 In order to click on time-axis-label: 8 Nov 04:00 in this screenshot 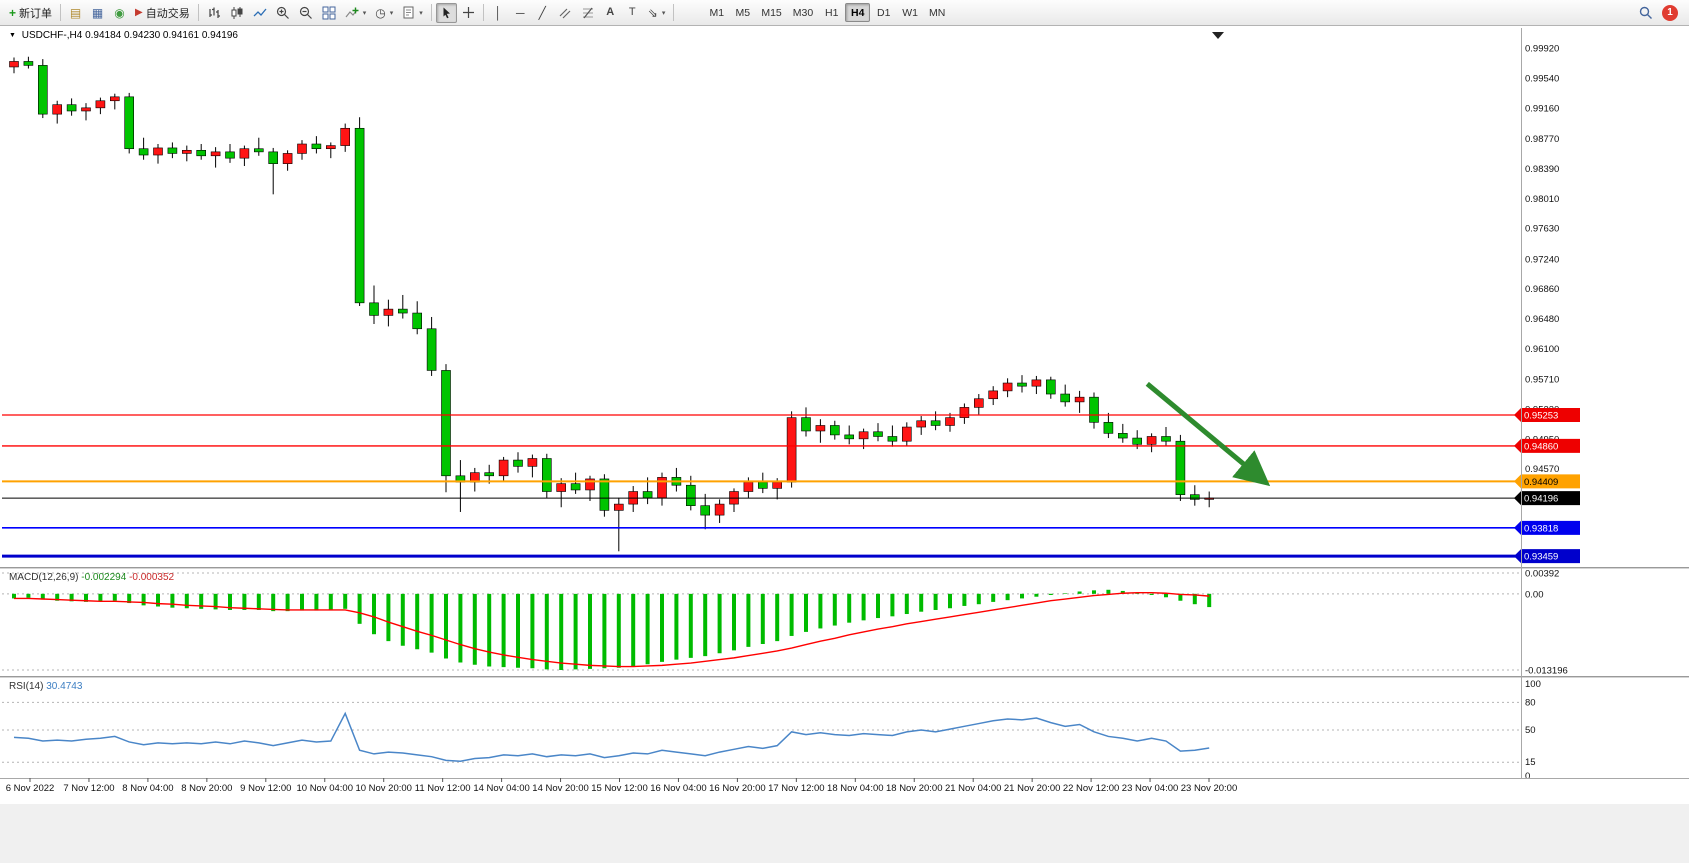, I will do `click(147, 788)`.